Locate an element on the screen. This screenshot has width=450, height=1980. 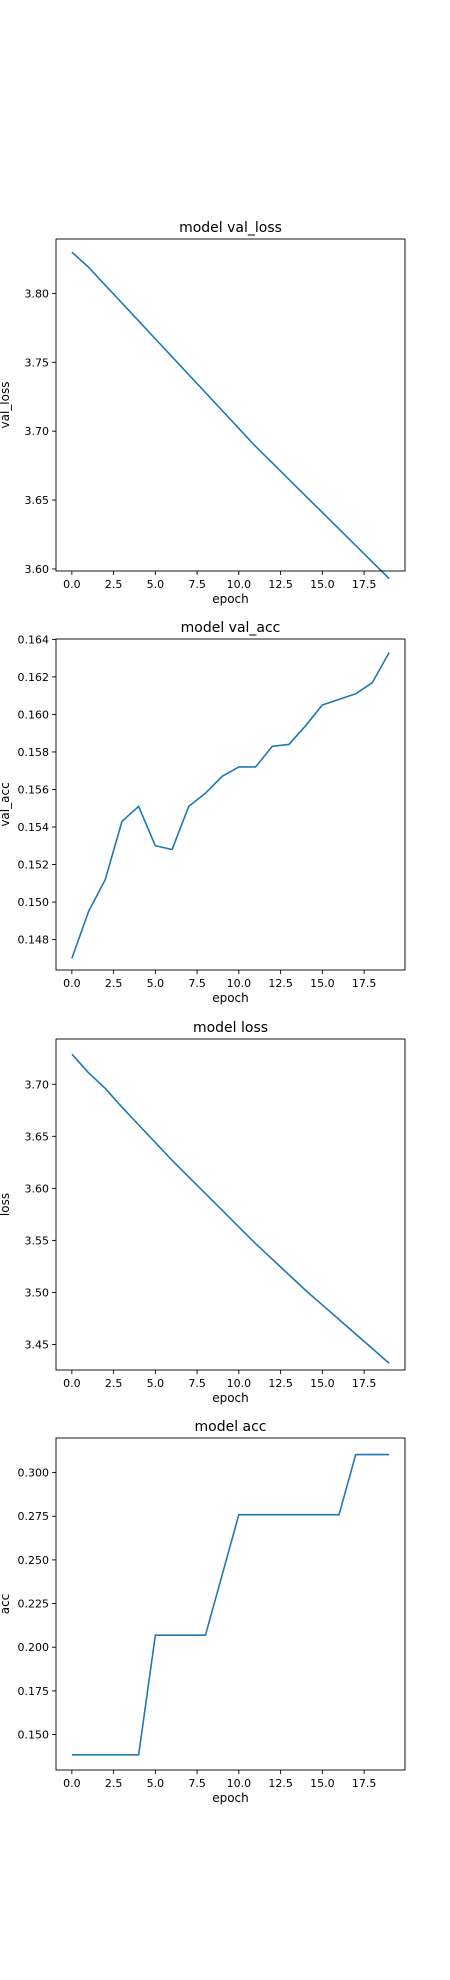
y-tick-label: 0.156 is located at coordinates (34, 789).